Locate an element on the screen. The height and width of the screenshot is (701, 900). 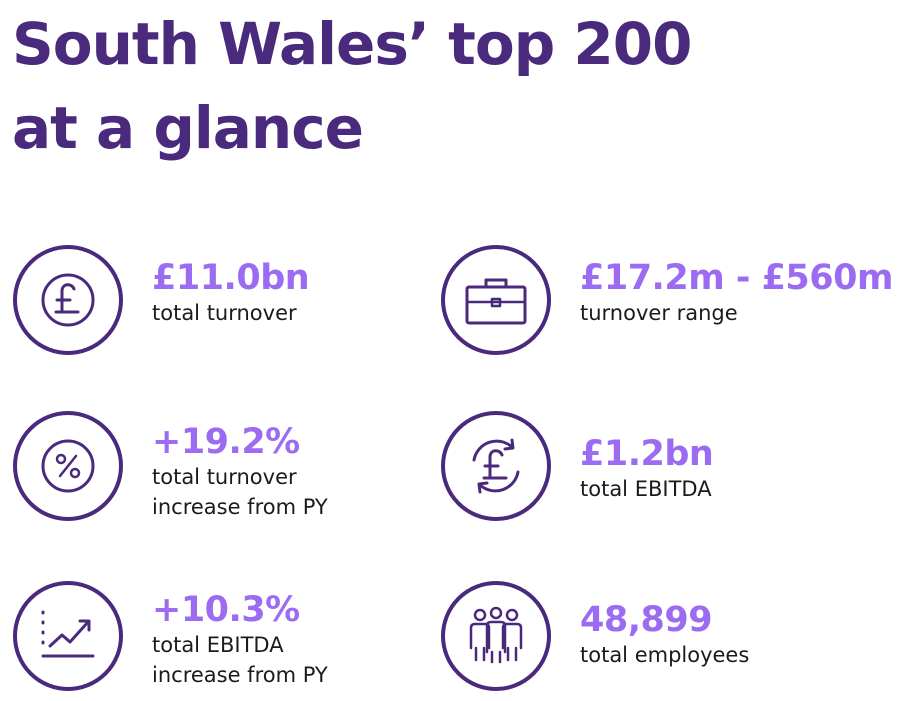
stat-value: £1.2bn is located at coordinates (647, 454).